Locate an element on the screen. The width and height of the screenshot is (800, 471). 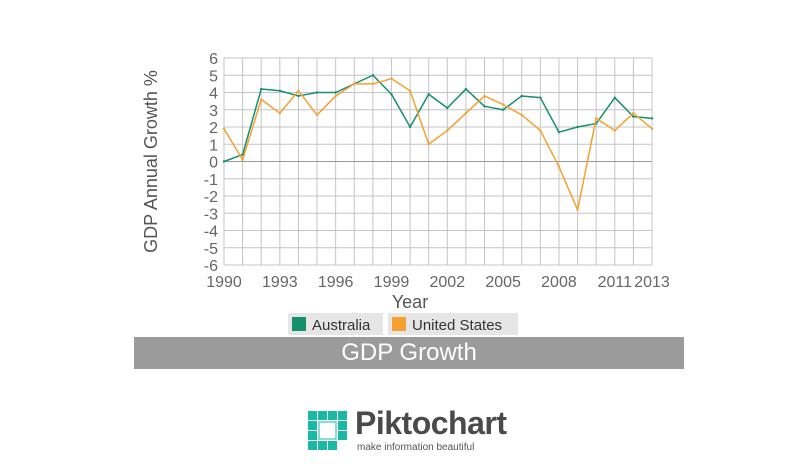
y-tick-label: 1 is located at coordinates (213, 145).